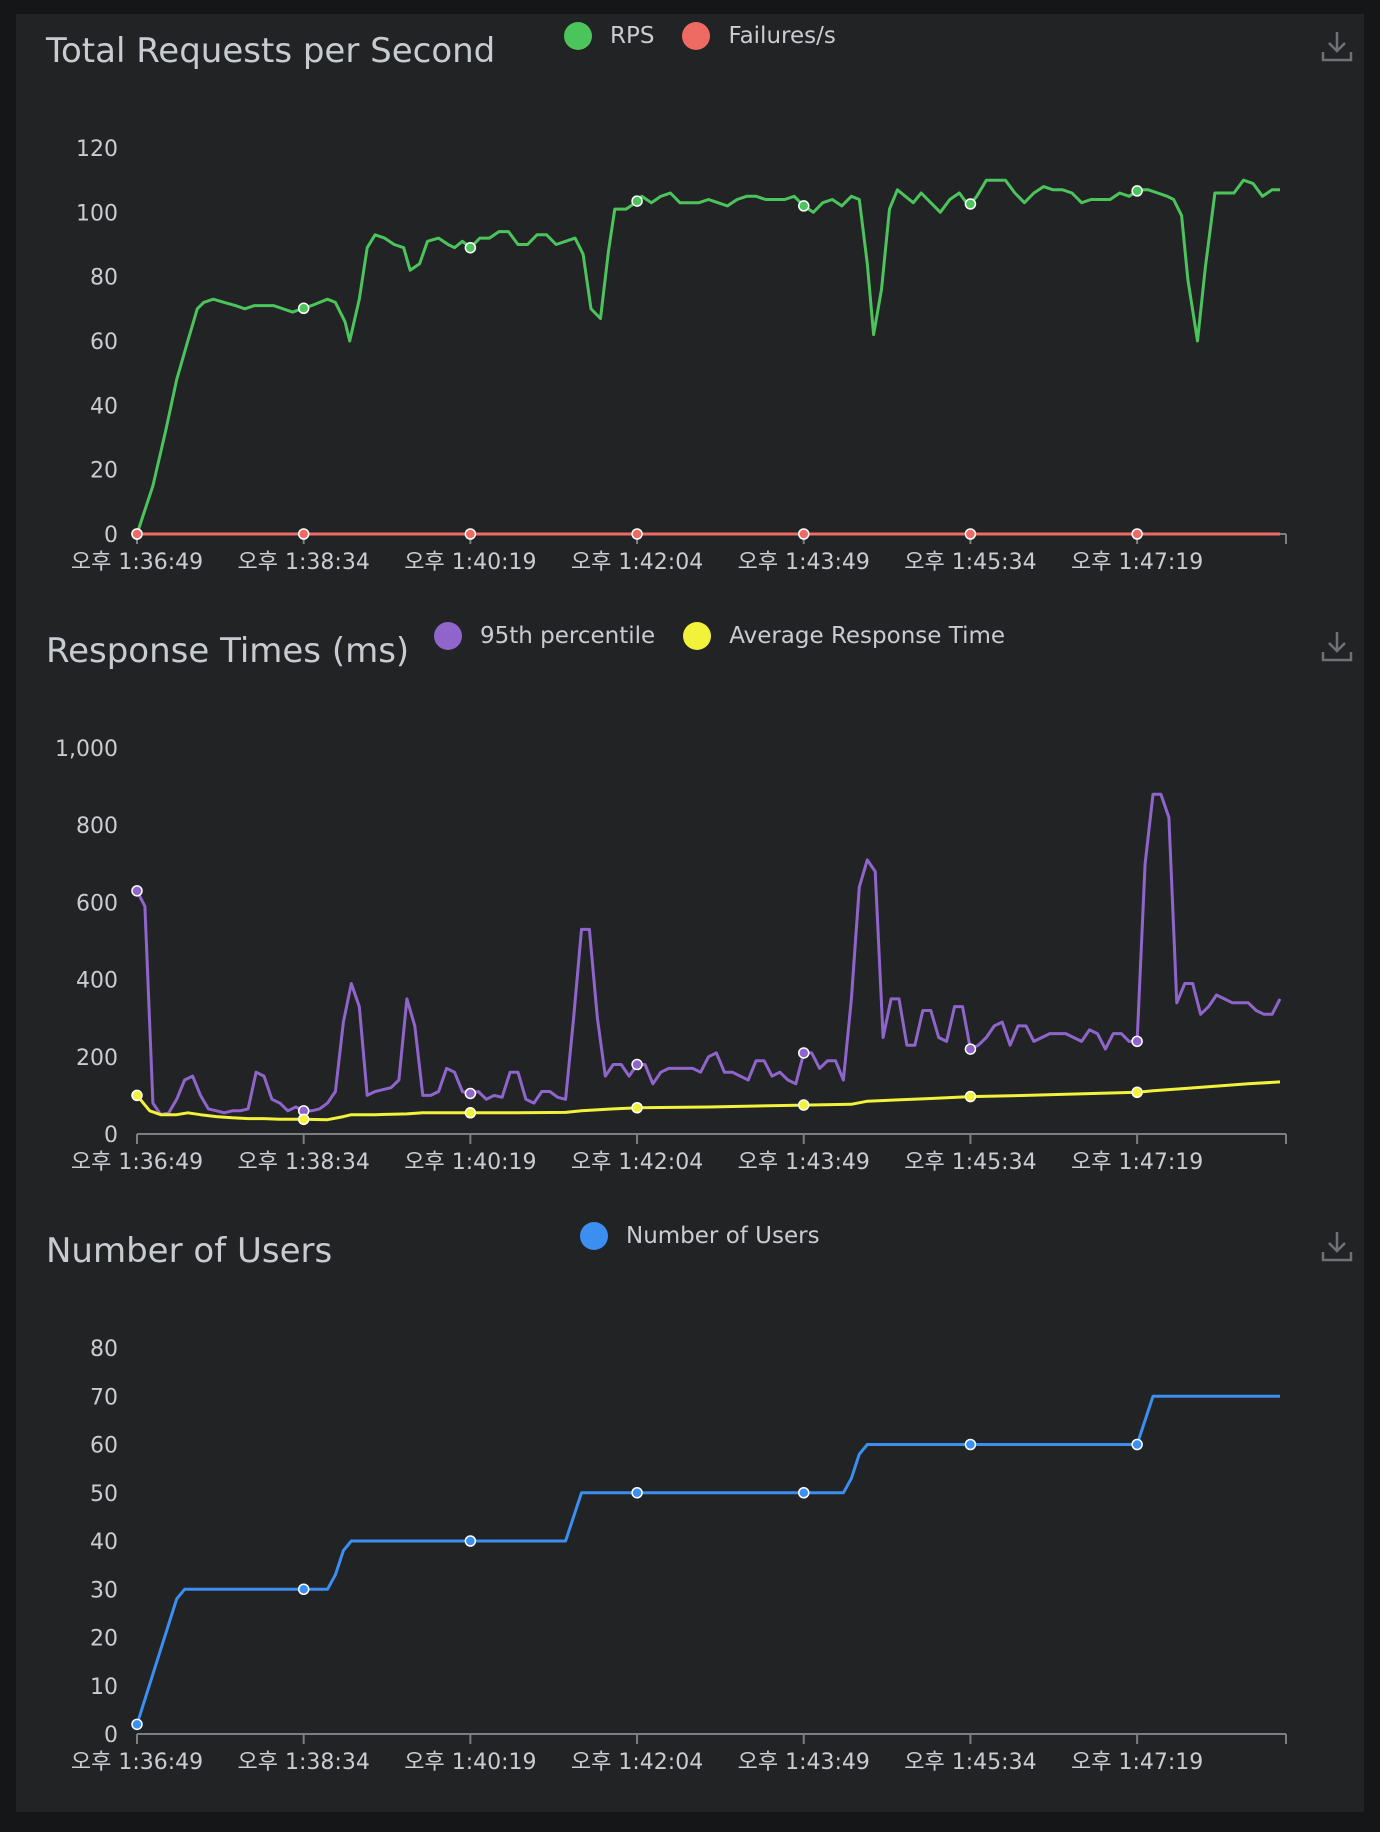  I want to click on rps-chart-legend: RPS Failures/s, so click(714, 36).